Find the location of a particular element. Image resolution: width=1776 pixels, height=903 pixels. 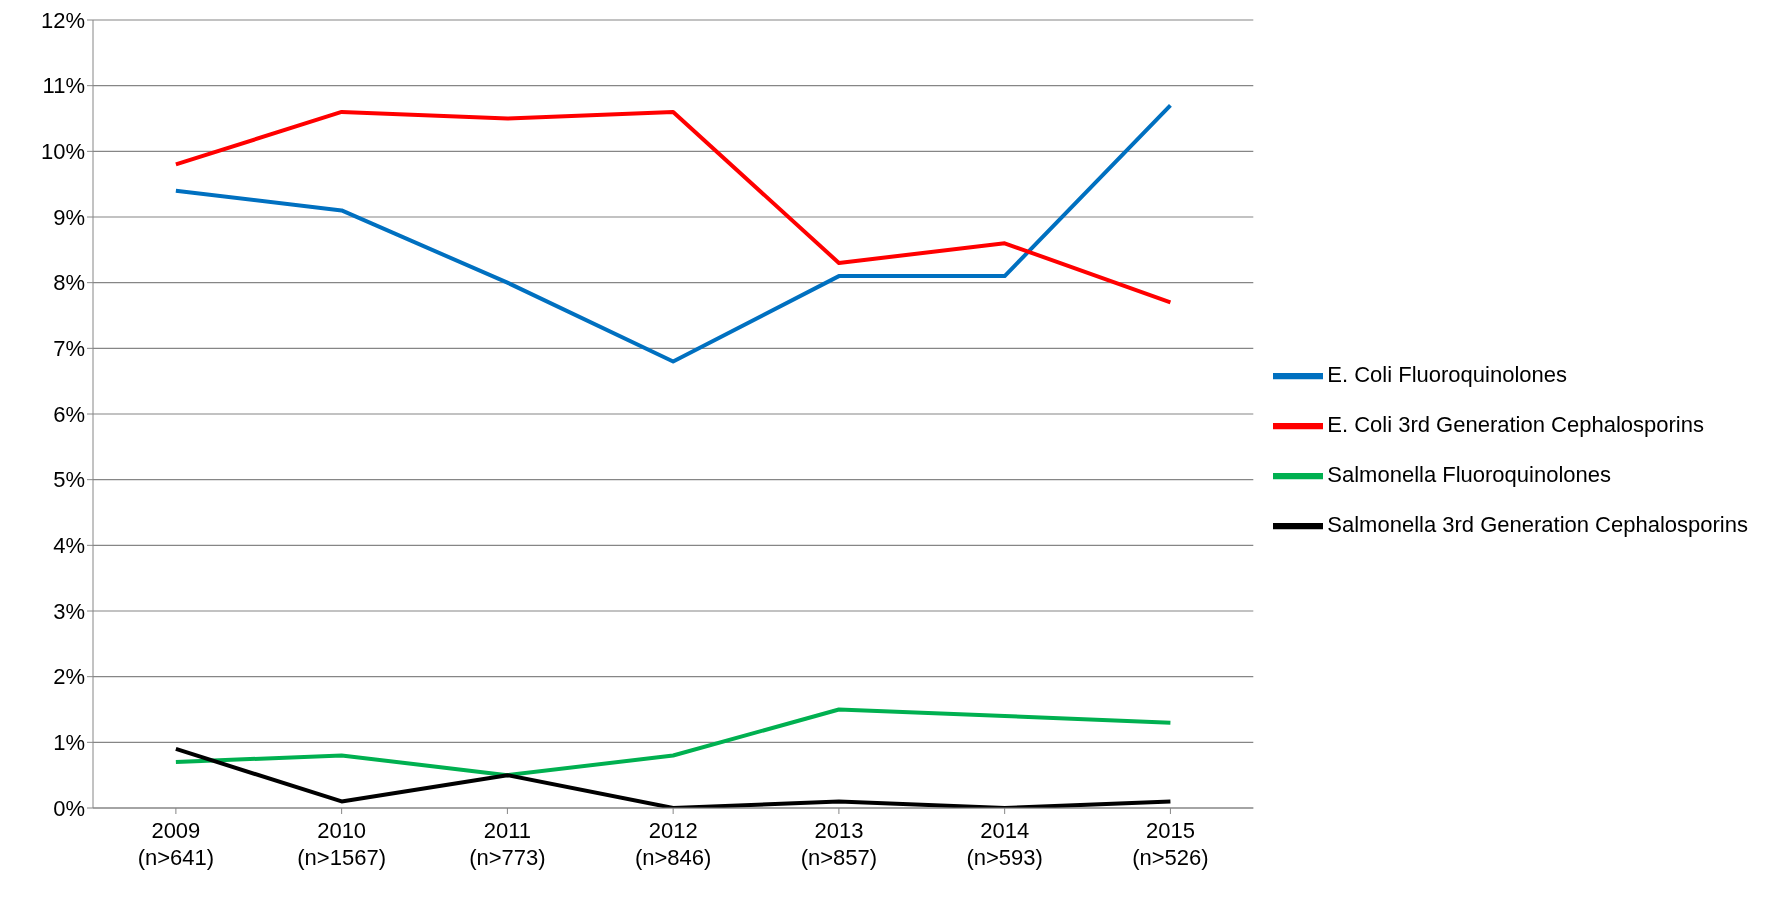

y-tick-label: 6% is located at coordinates (69, 414).